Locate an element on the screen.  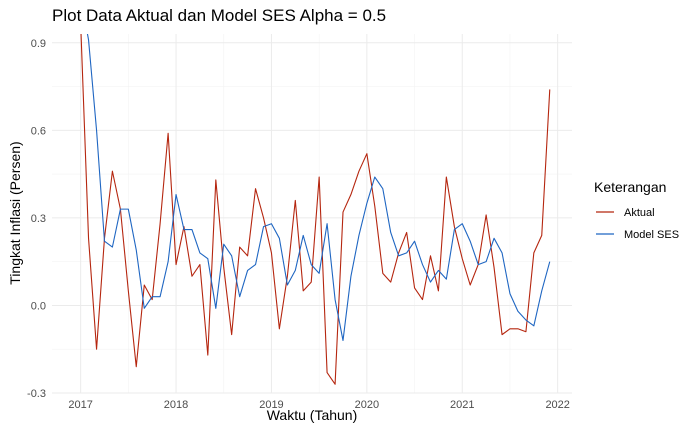
y-tick-label: 0.6 is located at coordinates (38, 131).